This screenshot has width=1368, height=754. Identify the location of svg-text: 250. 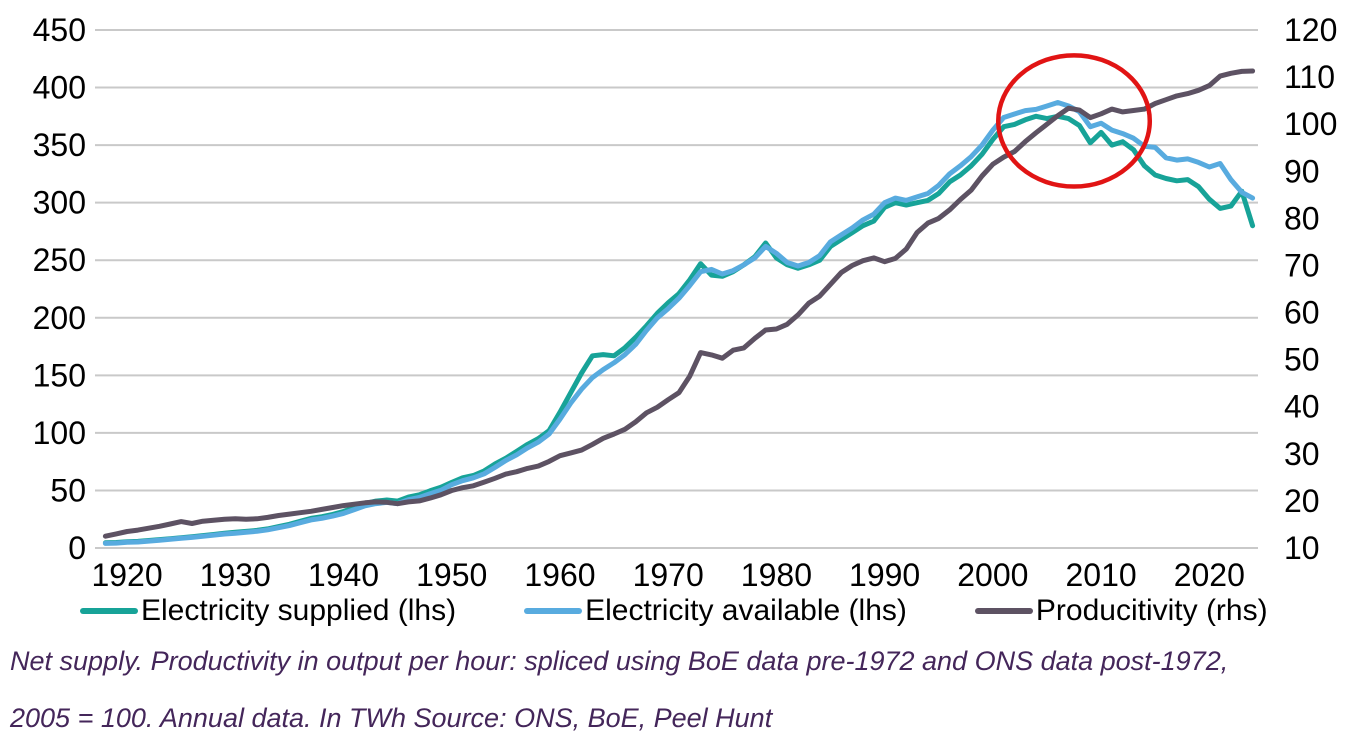
(59, 260).